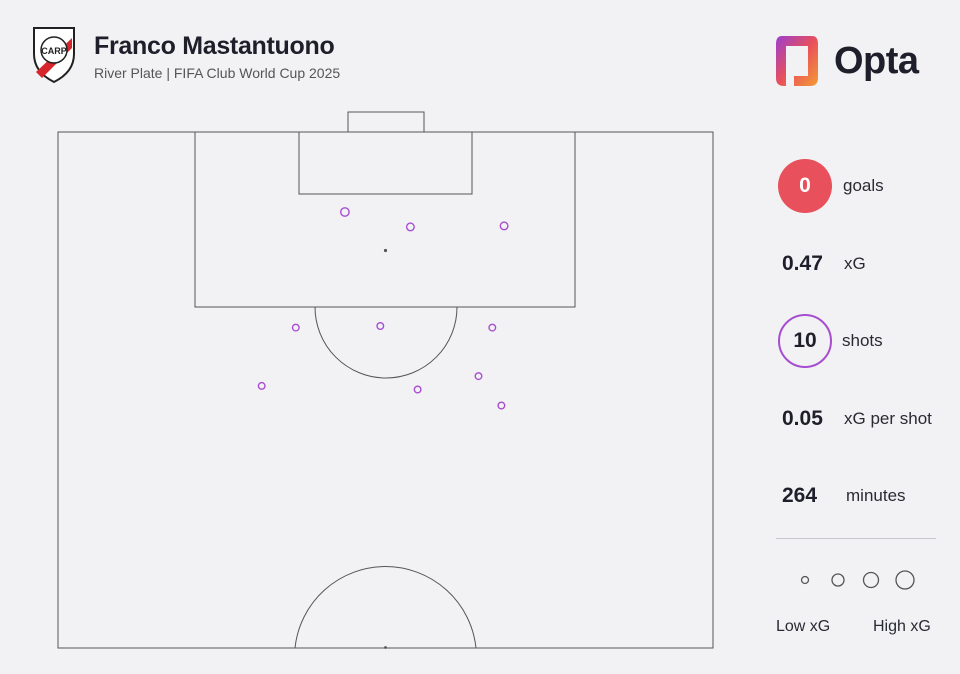 The image size is (960, 674). I want to click on brand-name: Opta, so click(876, 61).